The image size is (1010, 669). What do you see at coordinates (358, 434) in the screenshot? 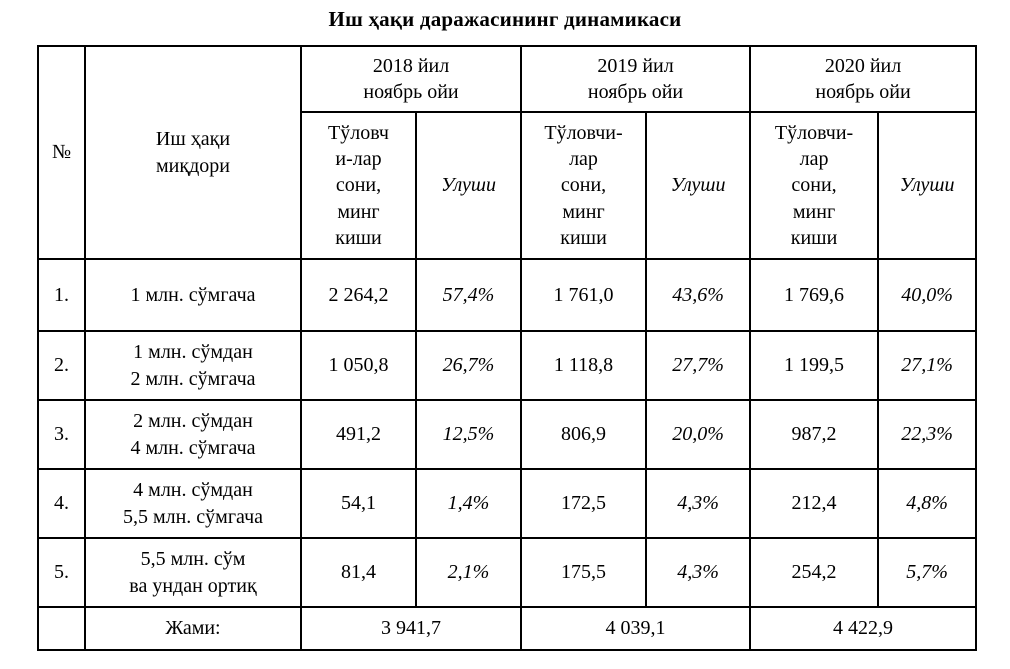
I see `payers-count-2018: 491,2` at bounding box center [358, 434].